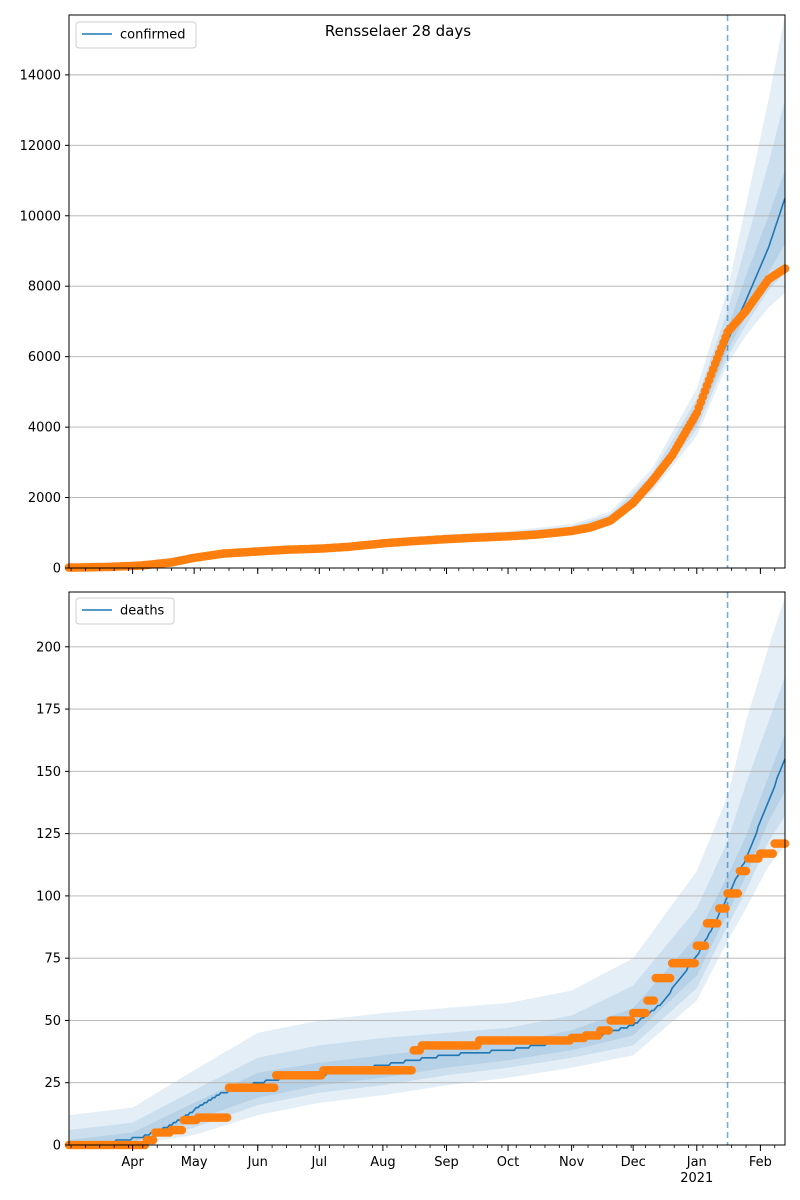 The height and width of the screenshot is (1200, 800). What do you see at coordinates (40, 146) in the screenshot?
I see `y-tick-label: 12000` at bounding box center [40, 146].